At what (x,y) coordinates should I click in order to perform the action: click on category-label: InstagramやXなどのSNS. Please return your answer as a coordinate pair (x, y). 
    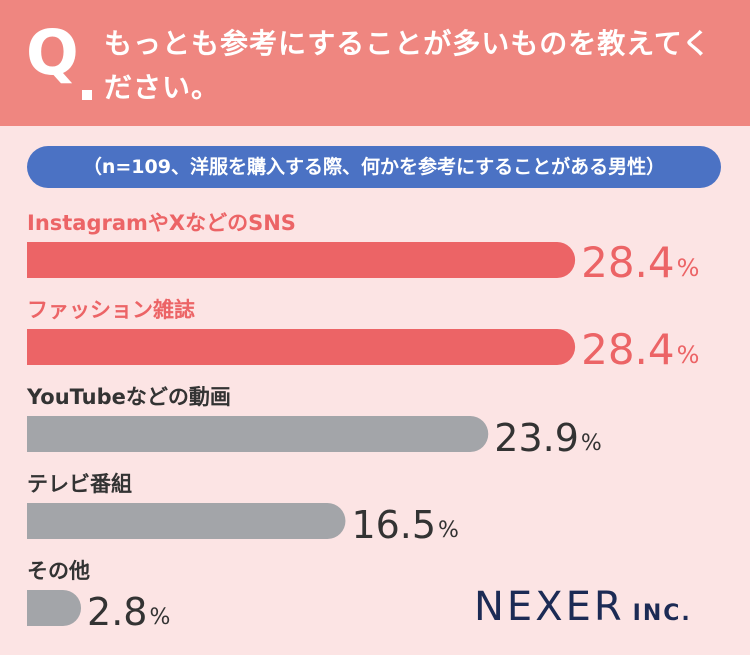
    Looking at the image, I should click on (161, 223).